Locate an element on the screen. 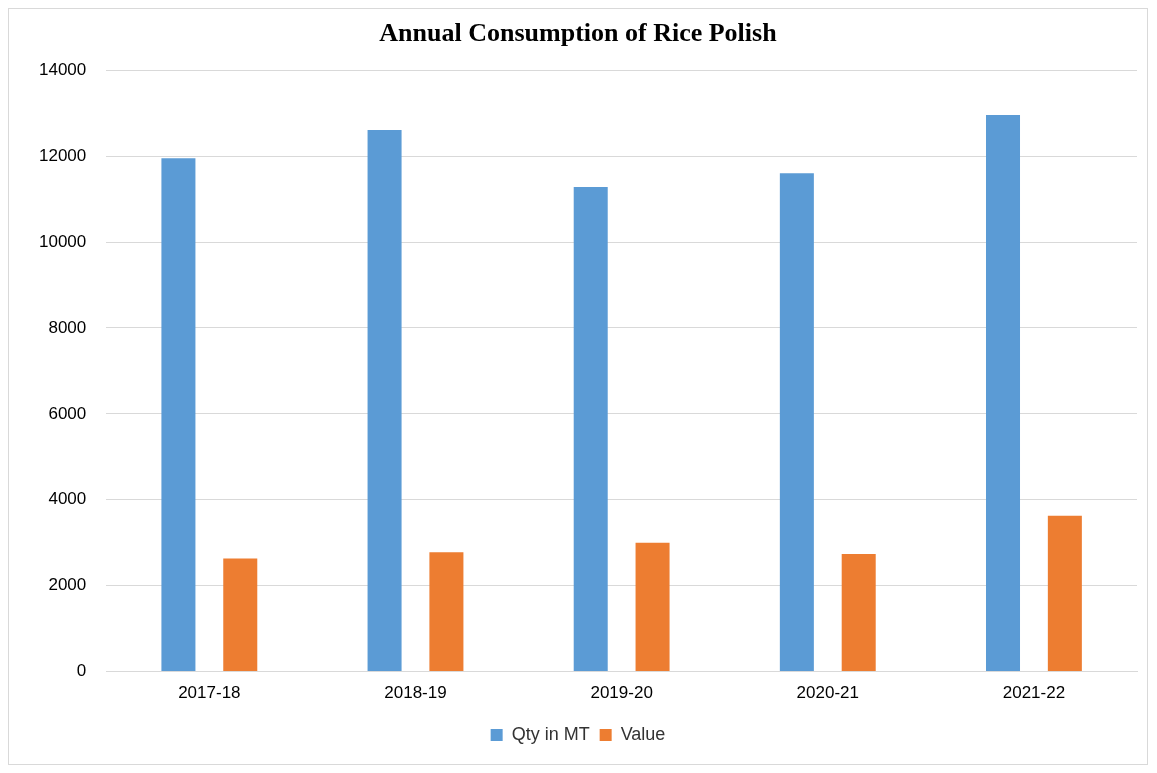  legend-label: Value is located at coordinates (643, 733).